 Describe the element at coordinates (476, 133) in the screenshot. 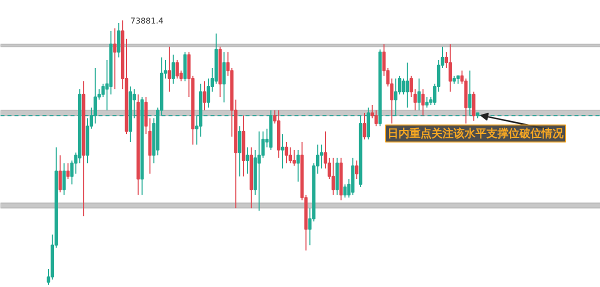

I see `annotation: 日内重点关注该水平支撑位破位情况` at that location.